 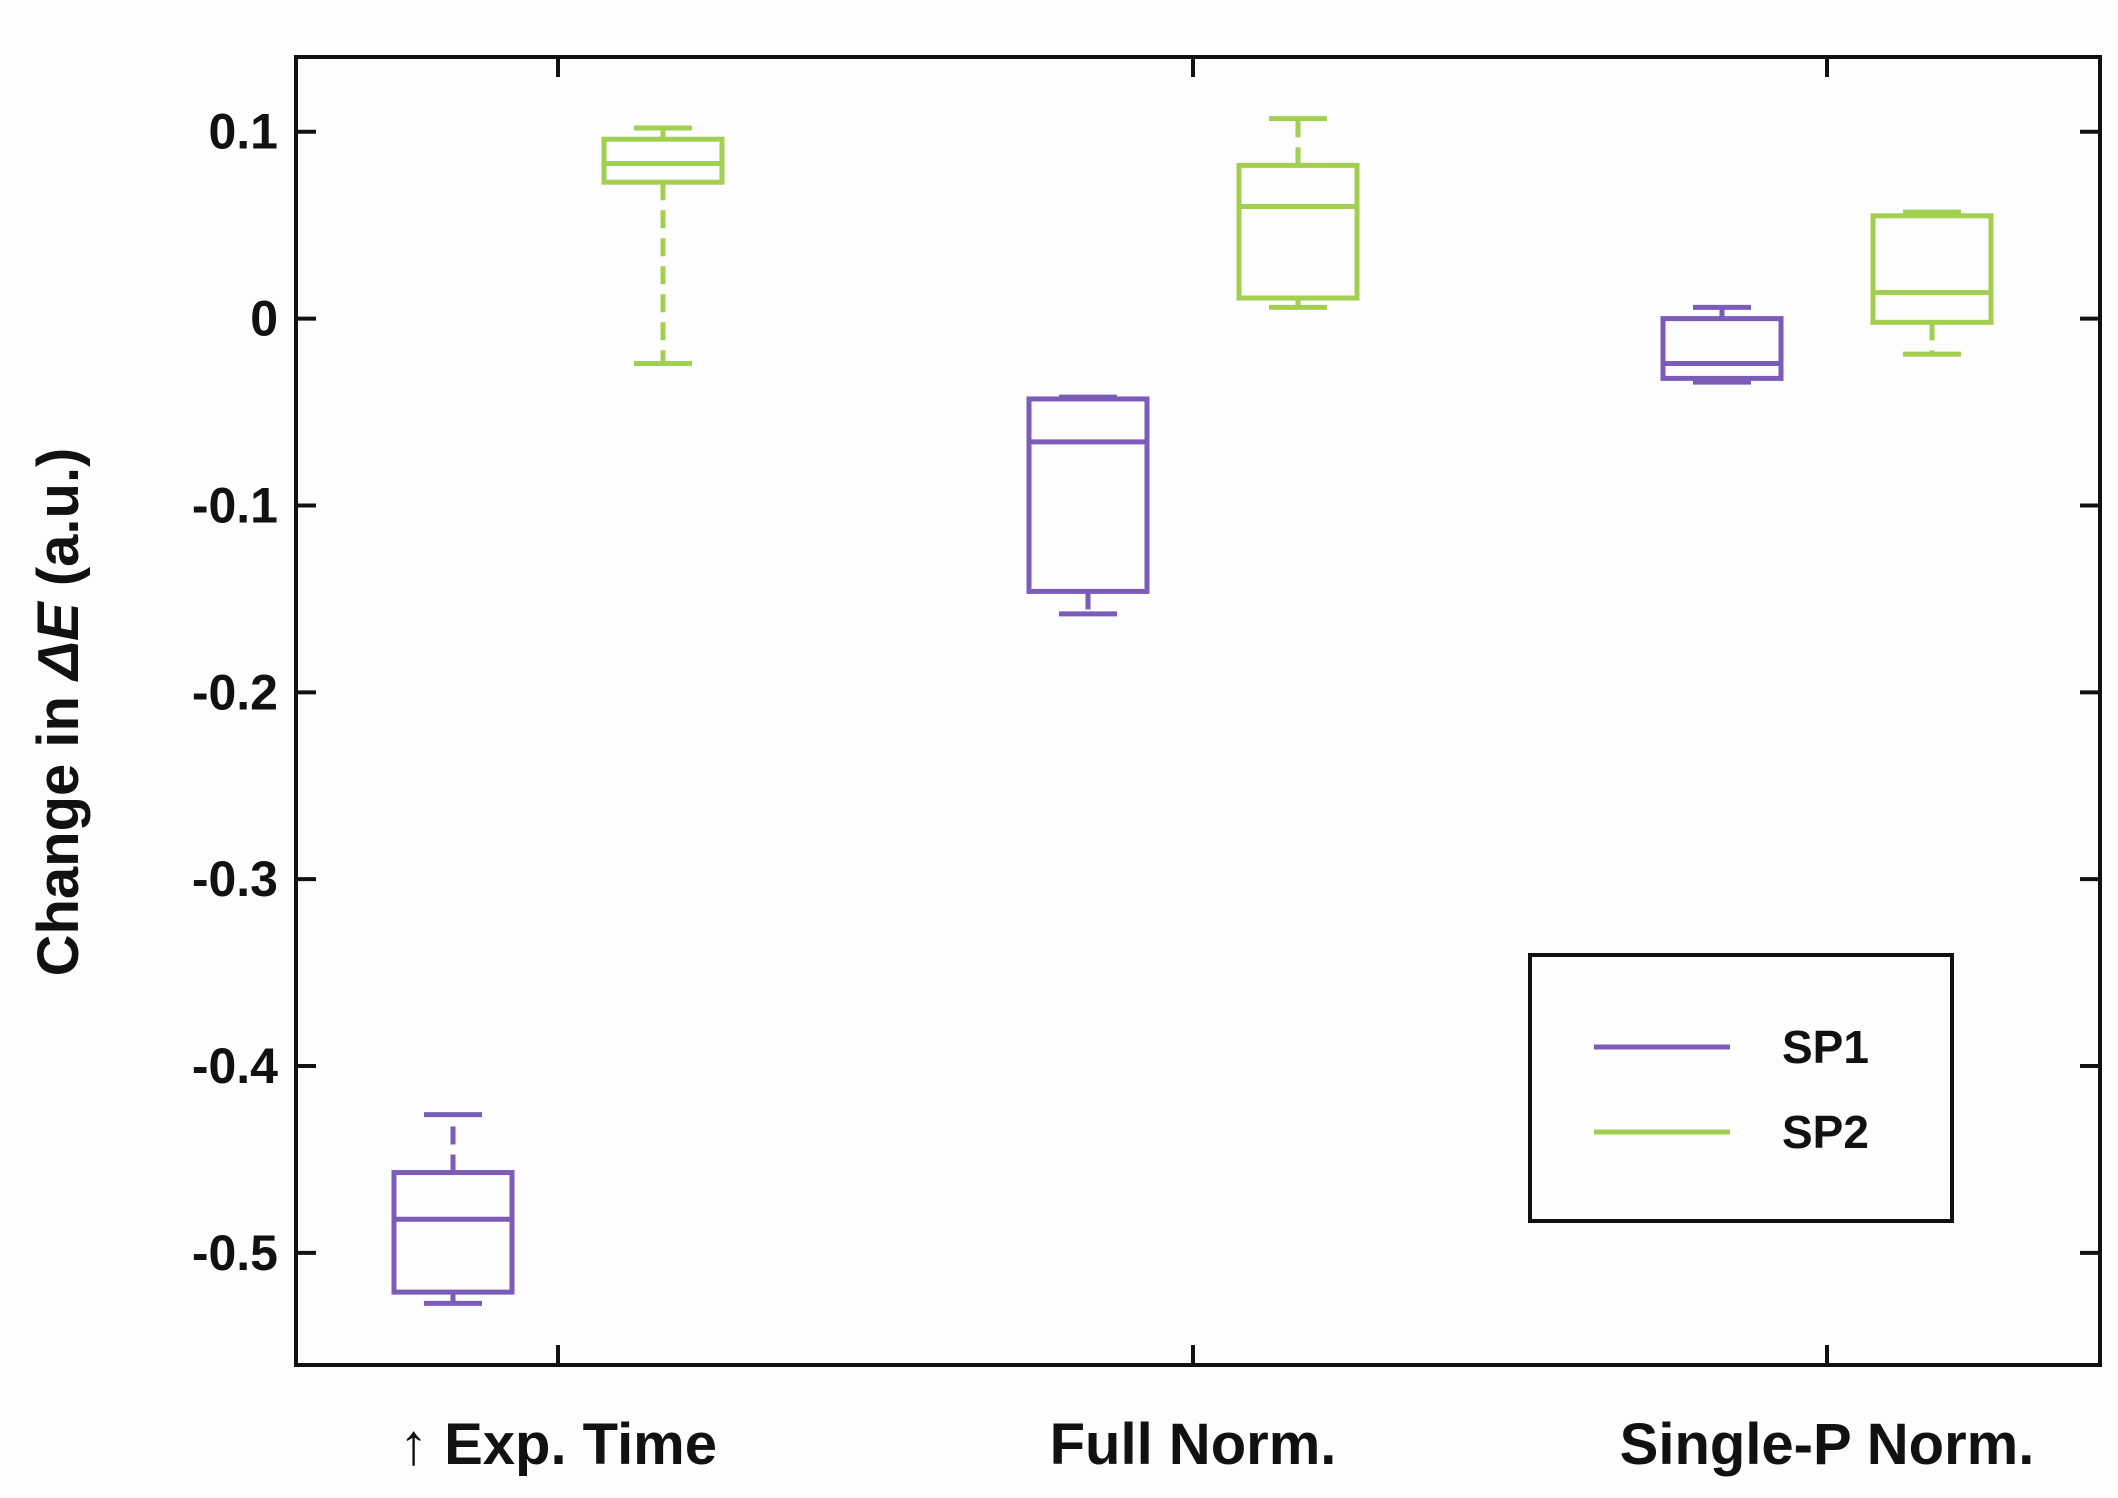 What do you see at coordinates (235, 505) in the screenshot?
I see `y-tick-label: -0.1` at bounding box center [235, 505].